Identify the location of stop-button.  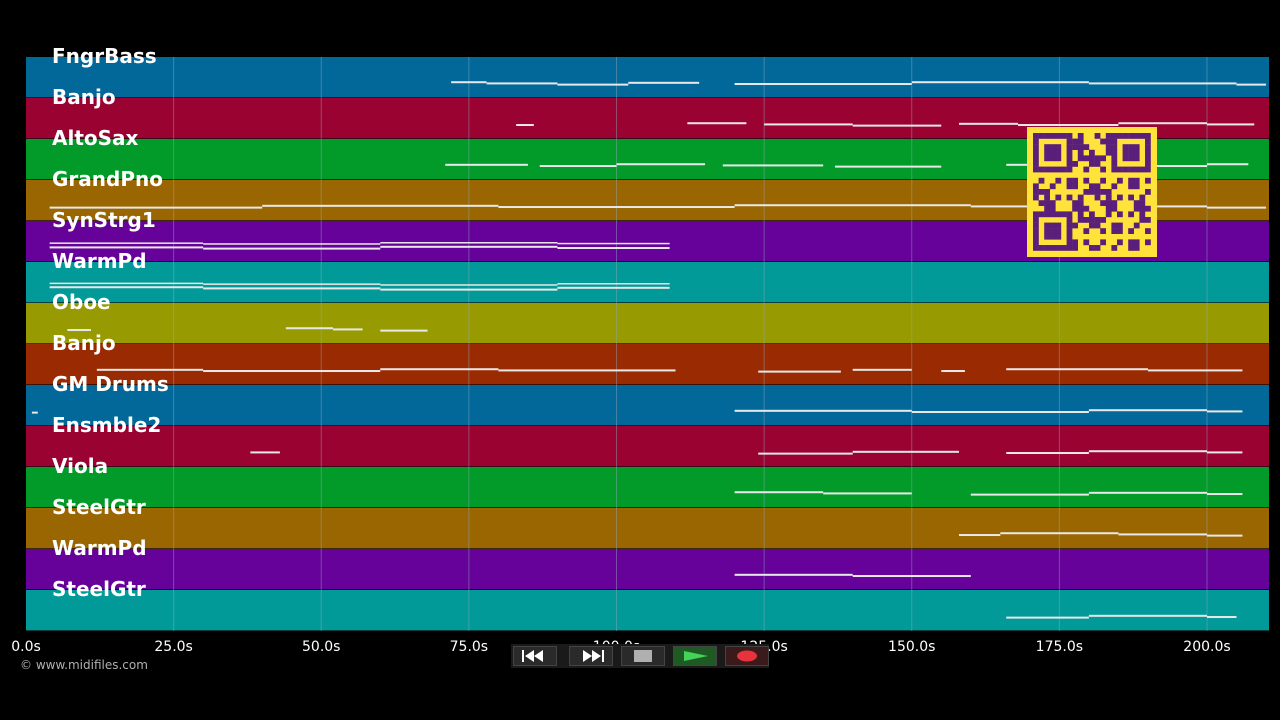
(643, 656).